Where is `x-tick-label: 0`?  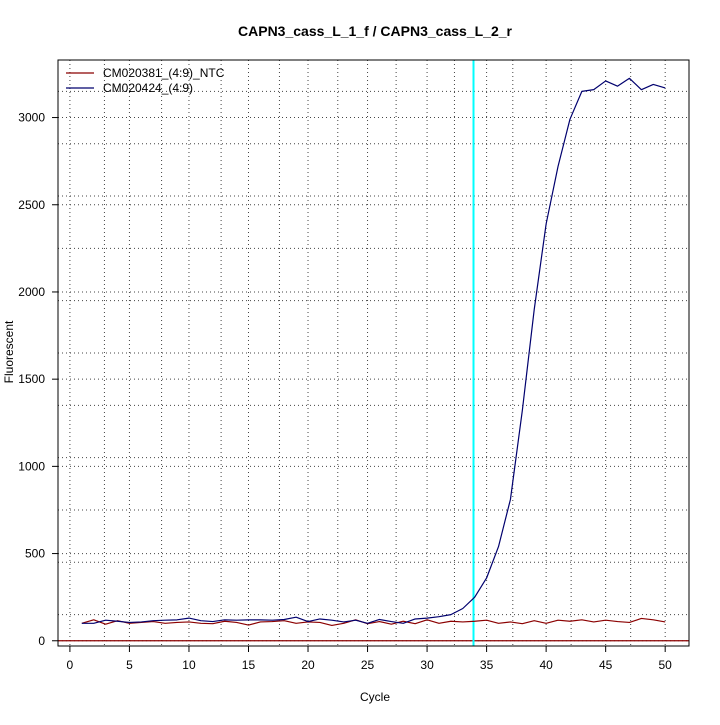
x-tick-label: 0 is located at coordinates (70, 665).